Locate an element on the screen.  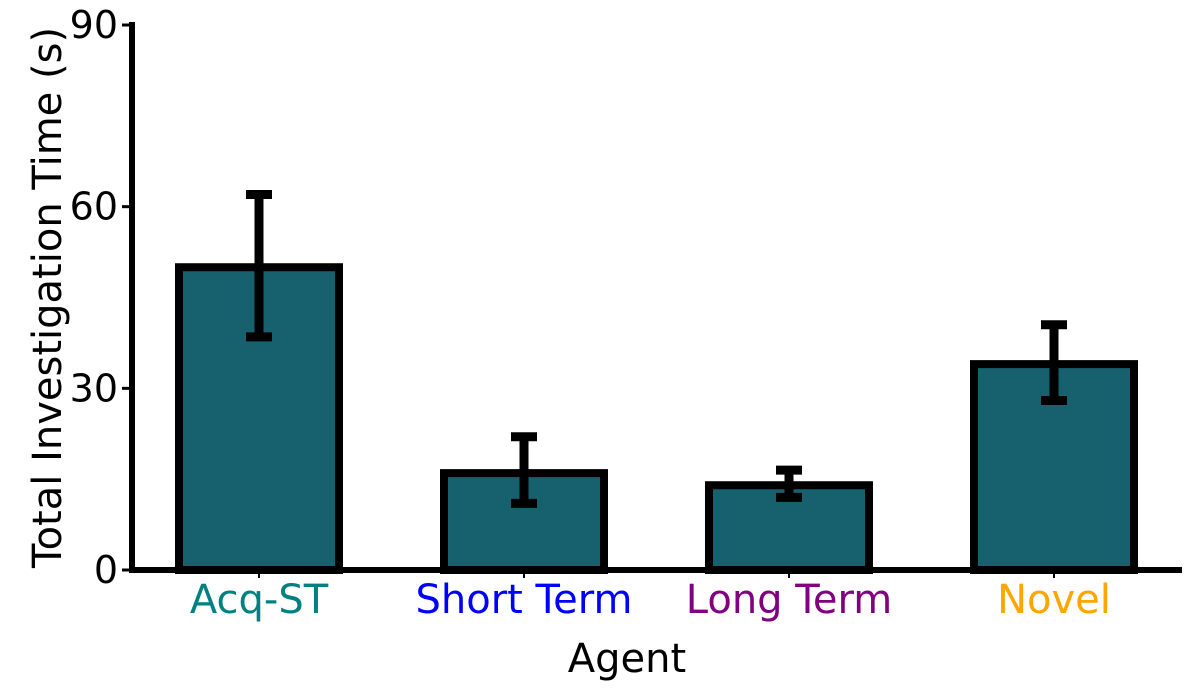
x-axis-label: Agent is located at coordinates (627, 659).